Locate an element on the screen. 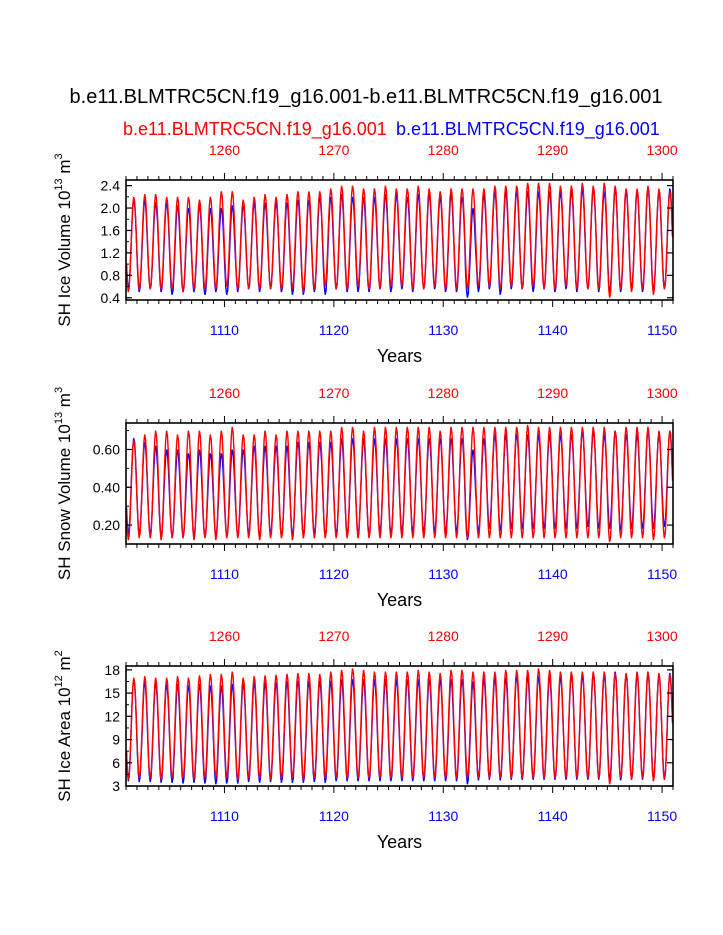  y-tick-label: 9 is located at coordinates (116, 740).